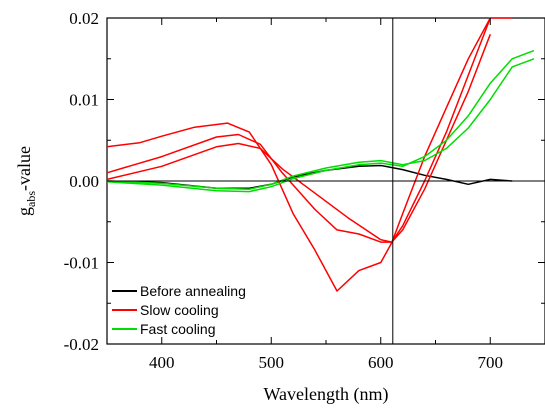  Describe the element at coordinates (162, 362) in the screenshot. I see `x-tick-label: 400` at that location.